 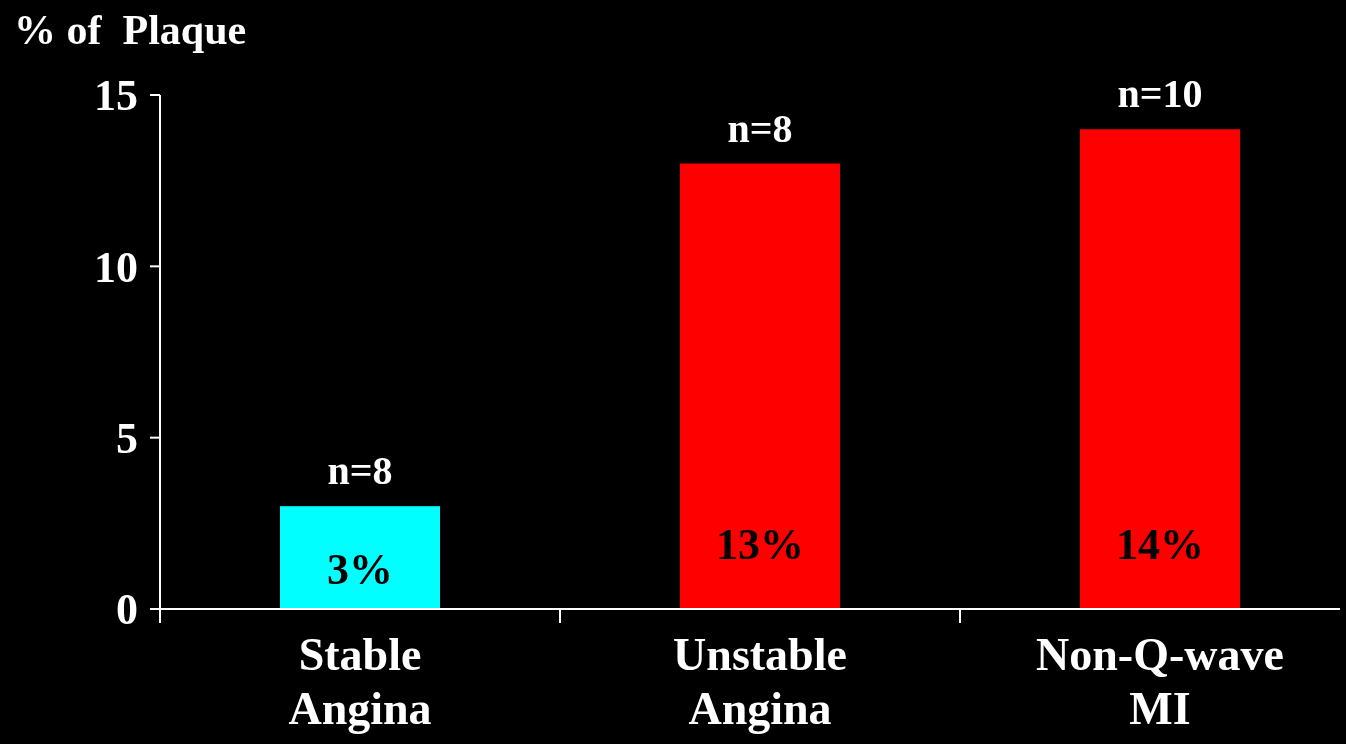 I want to click on data-label: 14%, so click(x=1160, y=544).